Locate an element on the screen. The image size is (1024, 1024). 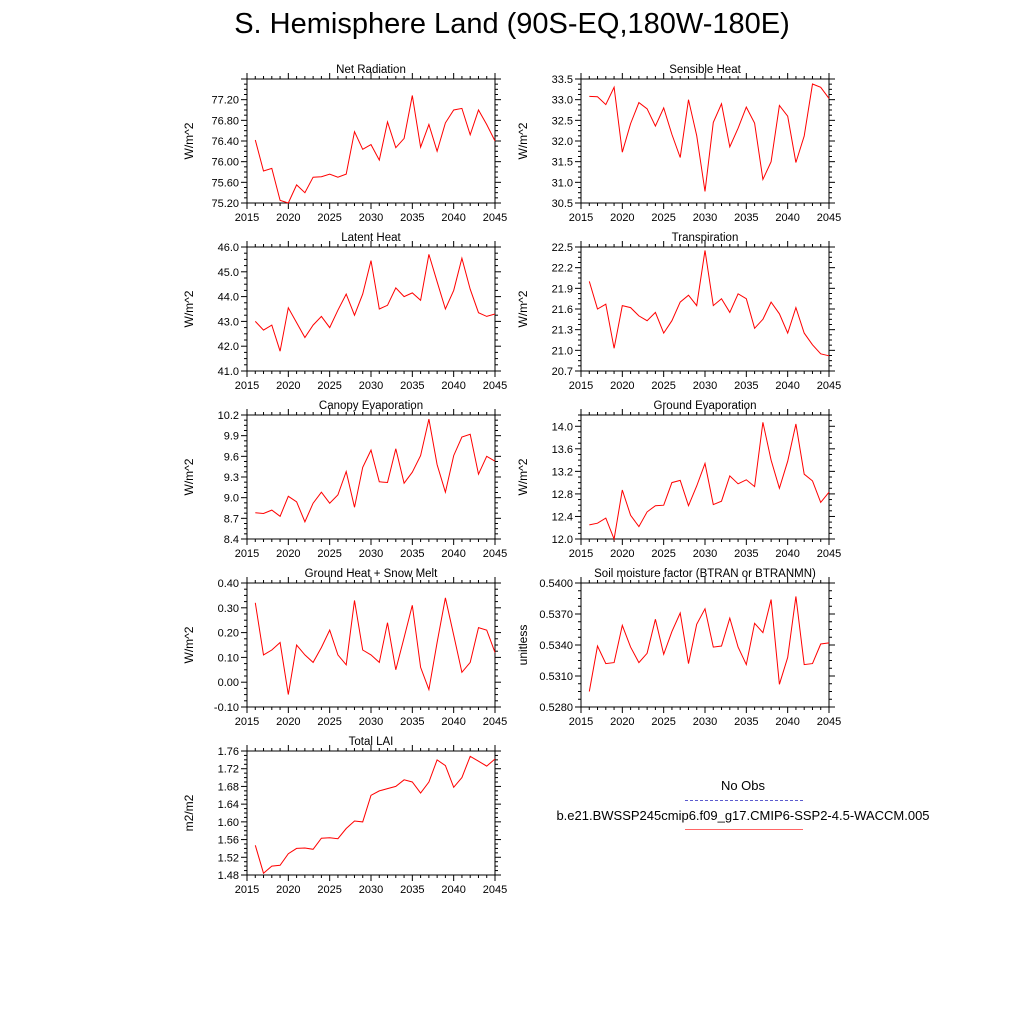
panel-title: Ground Evaporation is located at coordinates (705, 406).